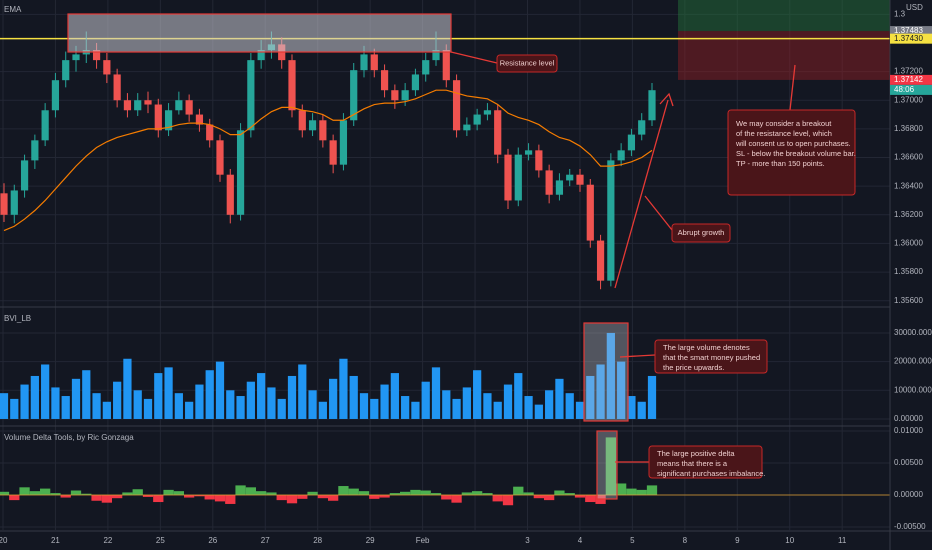 This screenshot has width=932, height=550. I want to click on connector, so click(658, 213).